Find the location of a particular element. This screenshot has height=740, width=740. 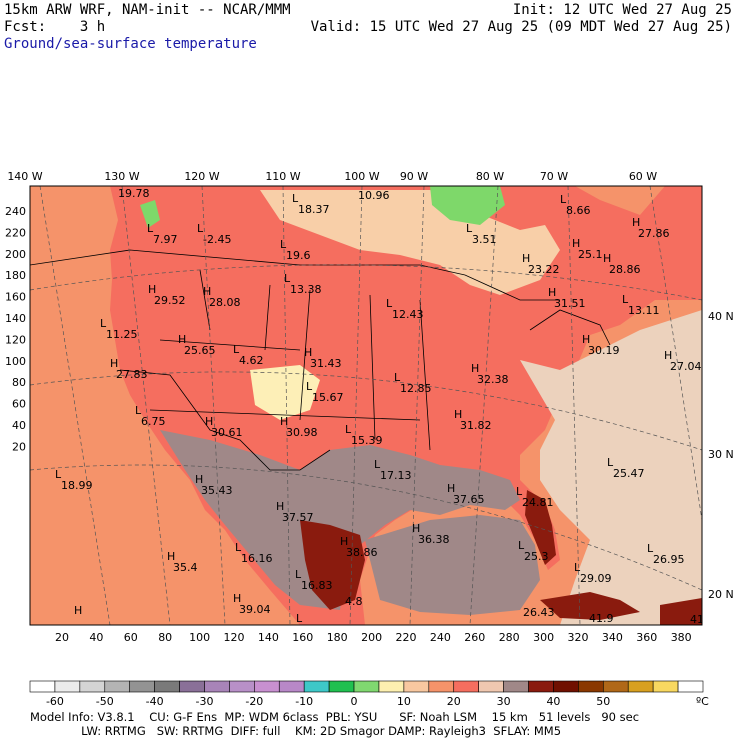

extremum-value: 15.67 is located at coordinates (328, 397).